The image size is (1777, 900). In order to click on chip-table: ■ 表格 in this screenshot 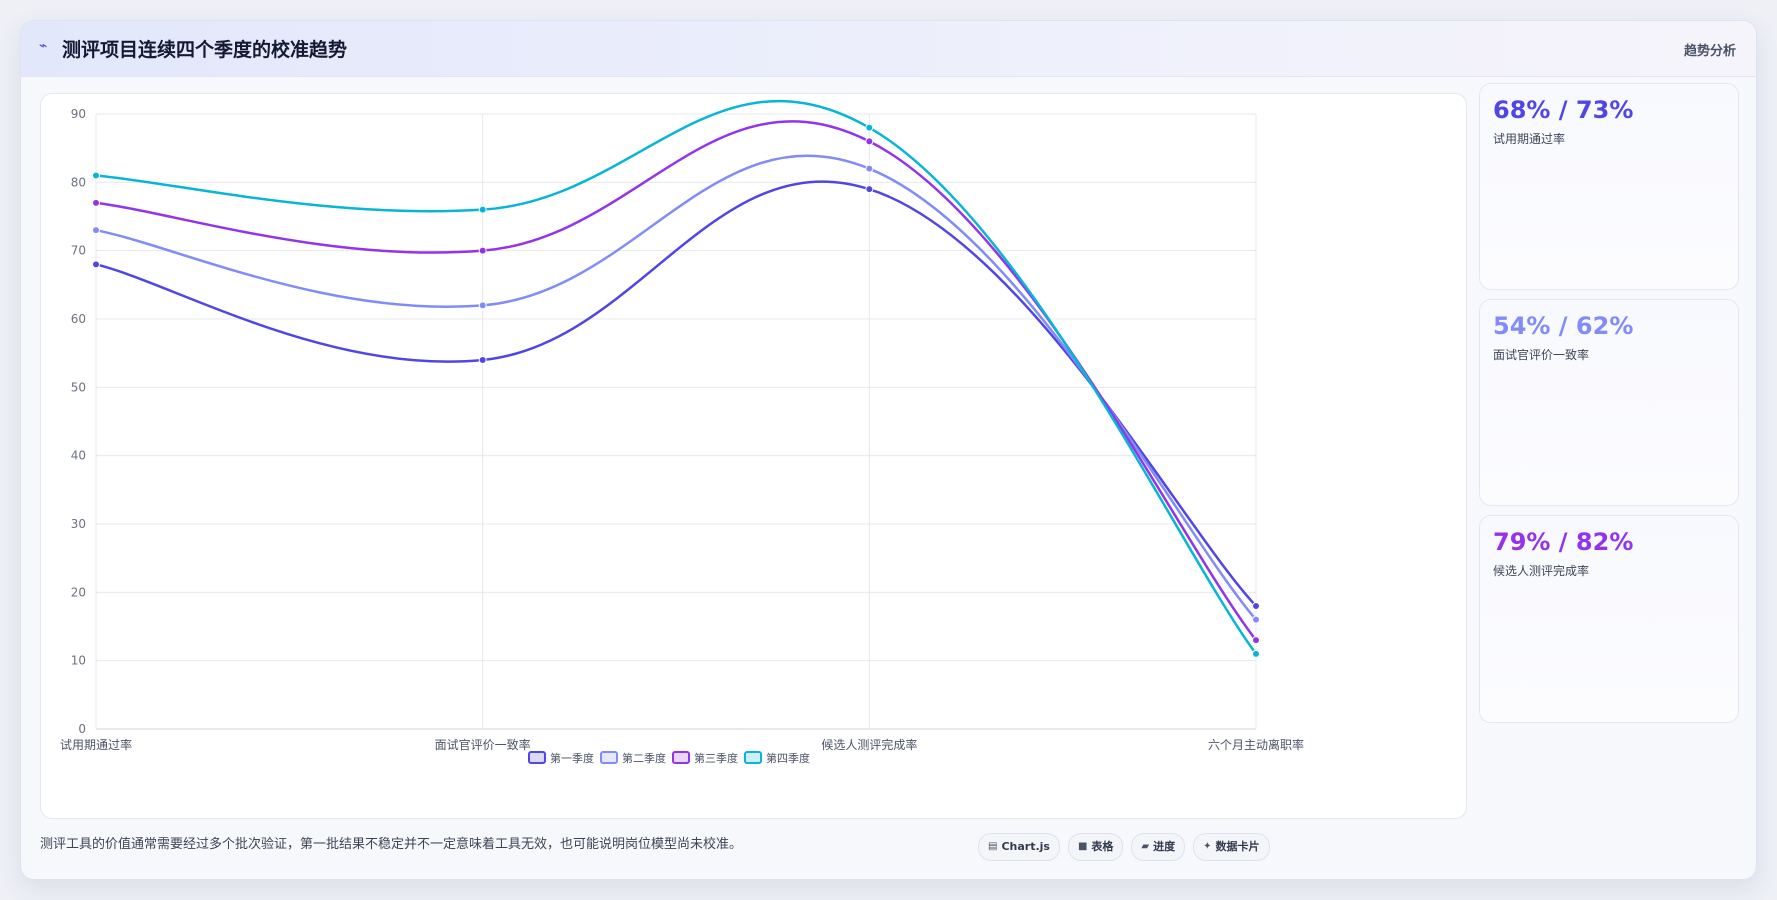, I will do `click(1095, 847)`.